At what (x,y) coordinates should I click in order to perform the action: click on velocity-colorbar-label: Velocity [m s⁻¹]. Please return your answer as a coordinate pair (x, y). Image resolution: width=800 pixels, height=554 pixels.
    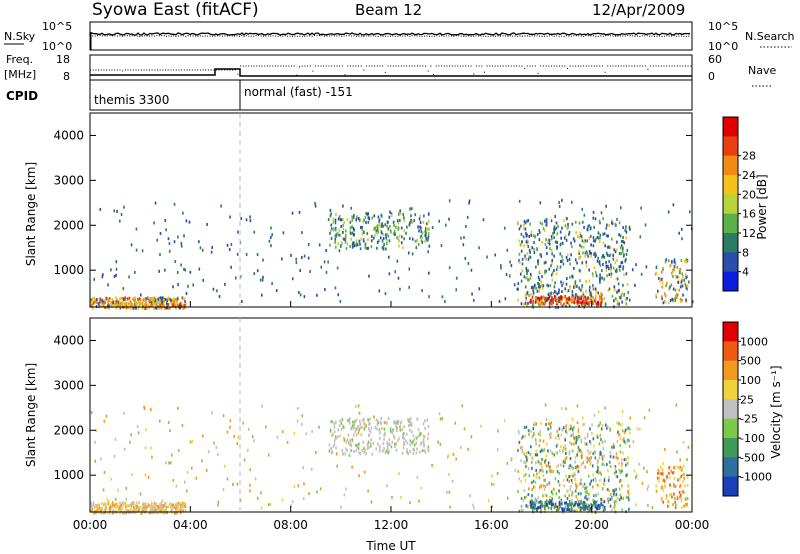
    Looking at the image, I should click on (776, 411).